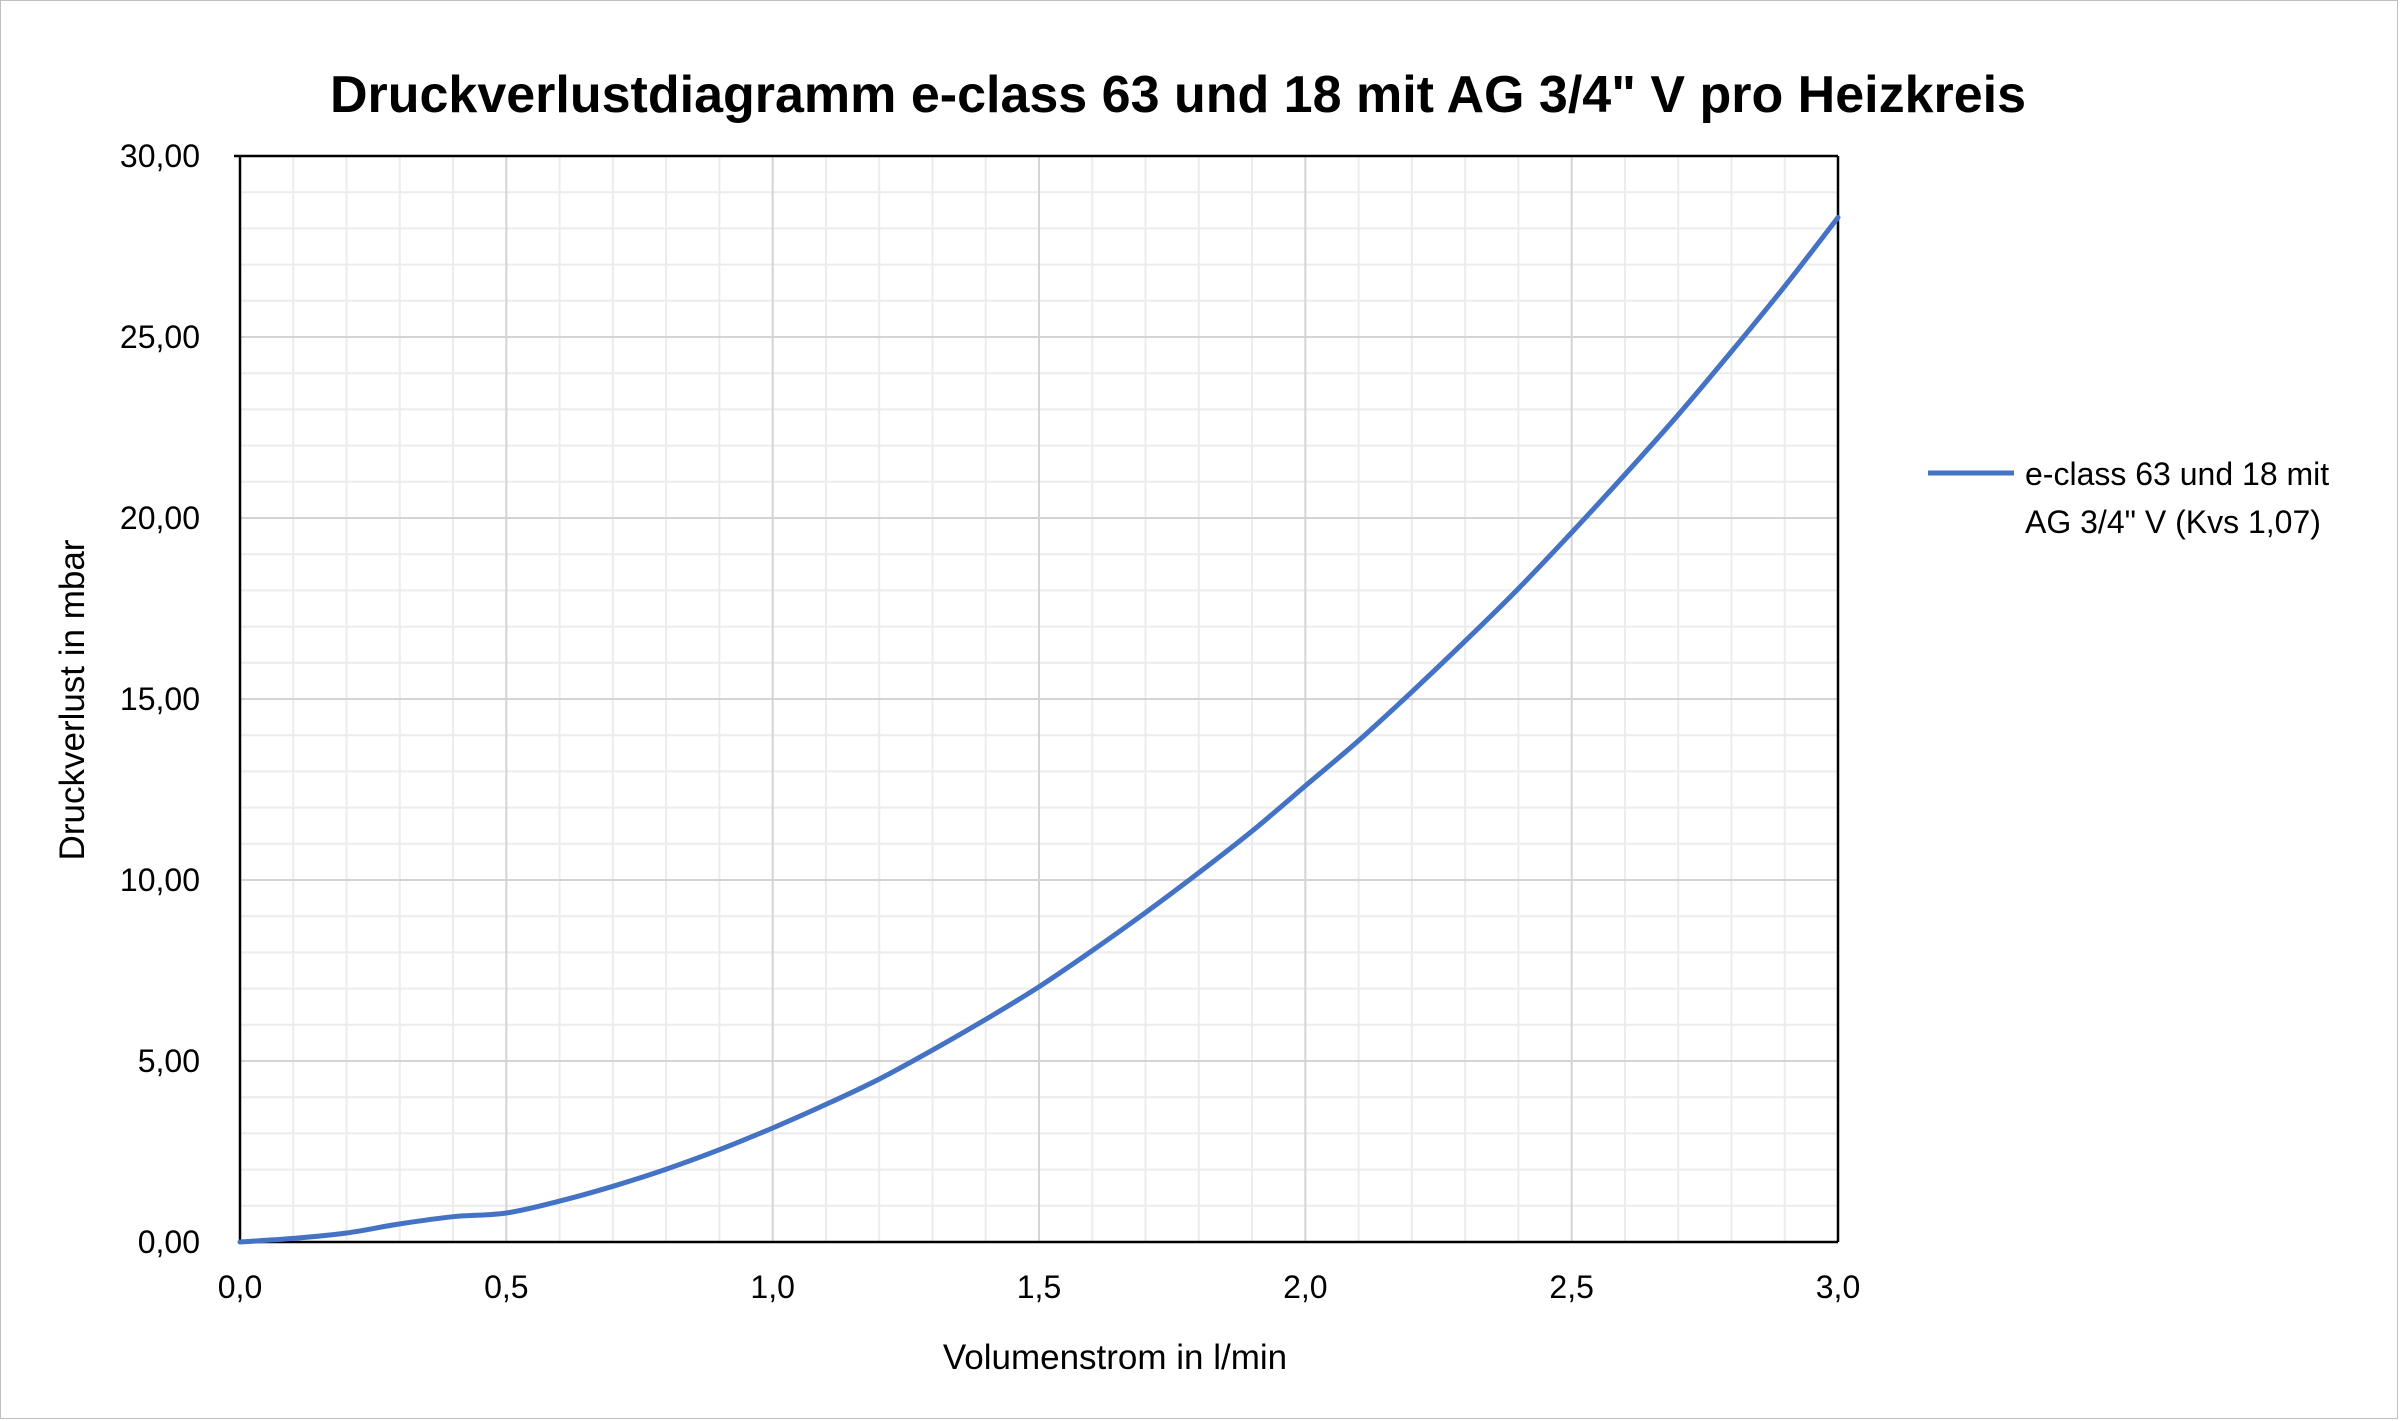 This screenshot has height=1421, width=2400. What do you see at coordinates (1115, 1357) in the screenshot?
I see `x-axis-label: Volumenstrom in l/min` at bounding box center [1115, 1357].